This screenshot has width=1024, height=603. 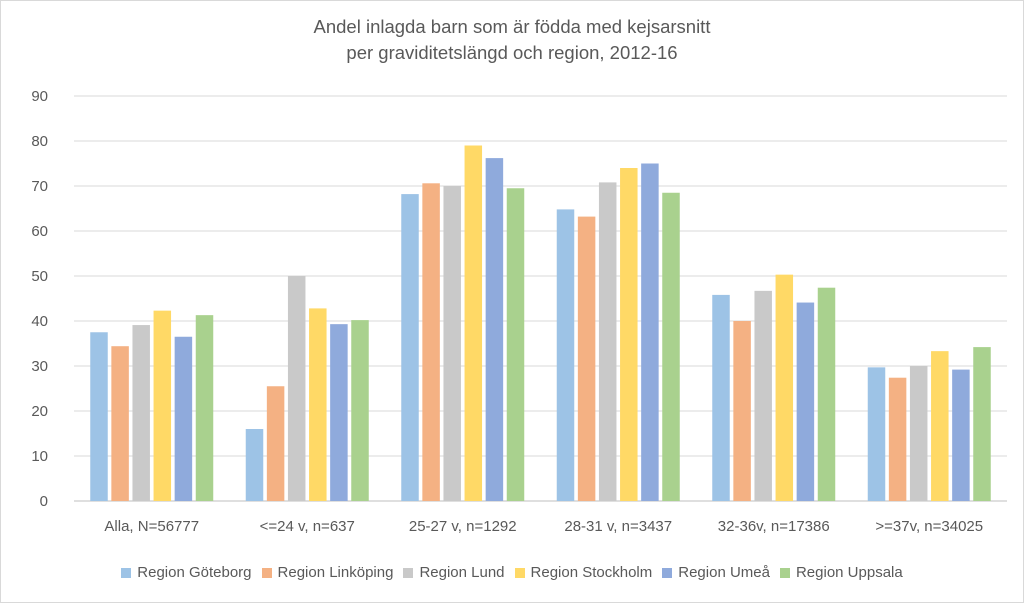 I want to click on y-tick-label: 30, so click(x=39, y=366).